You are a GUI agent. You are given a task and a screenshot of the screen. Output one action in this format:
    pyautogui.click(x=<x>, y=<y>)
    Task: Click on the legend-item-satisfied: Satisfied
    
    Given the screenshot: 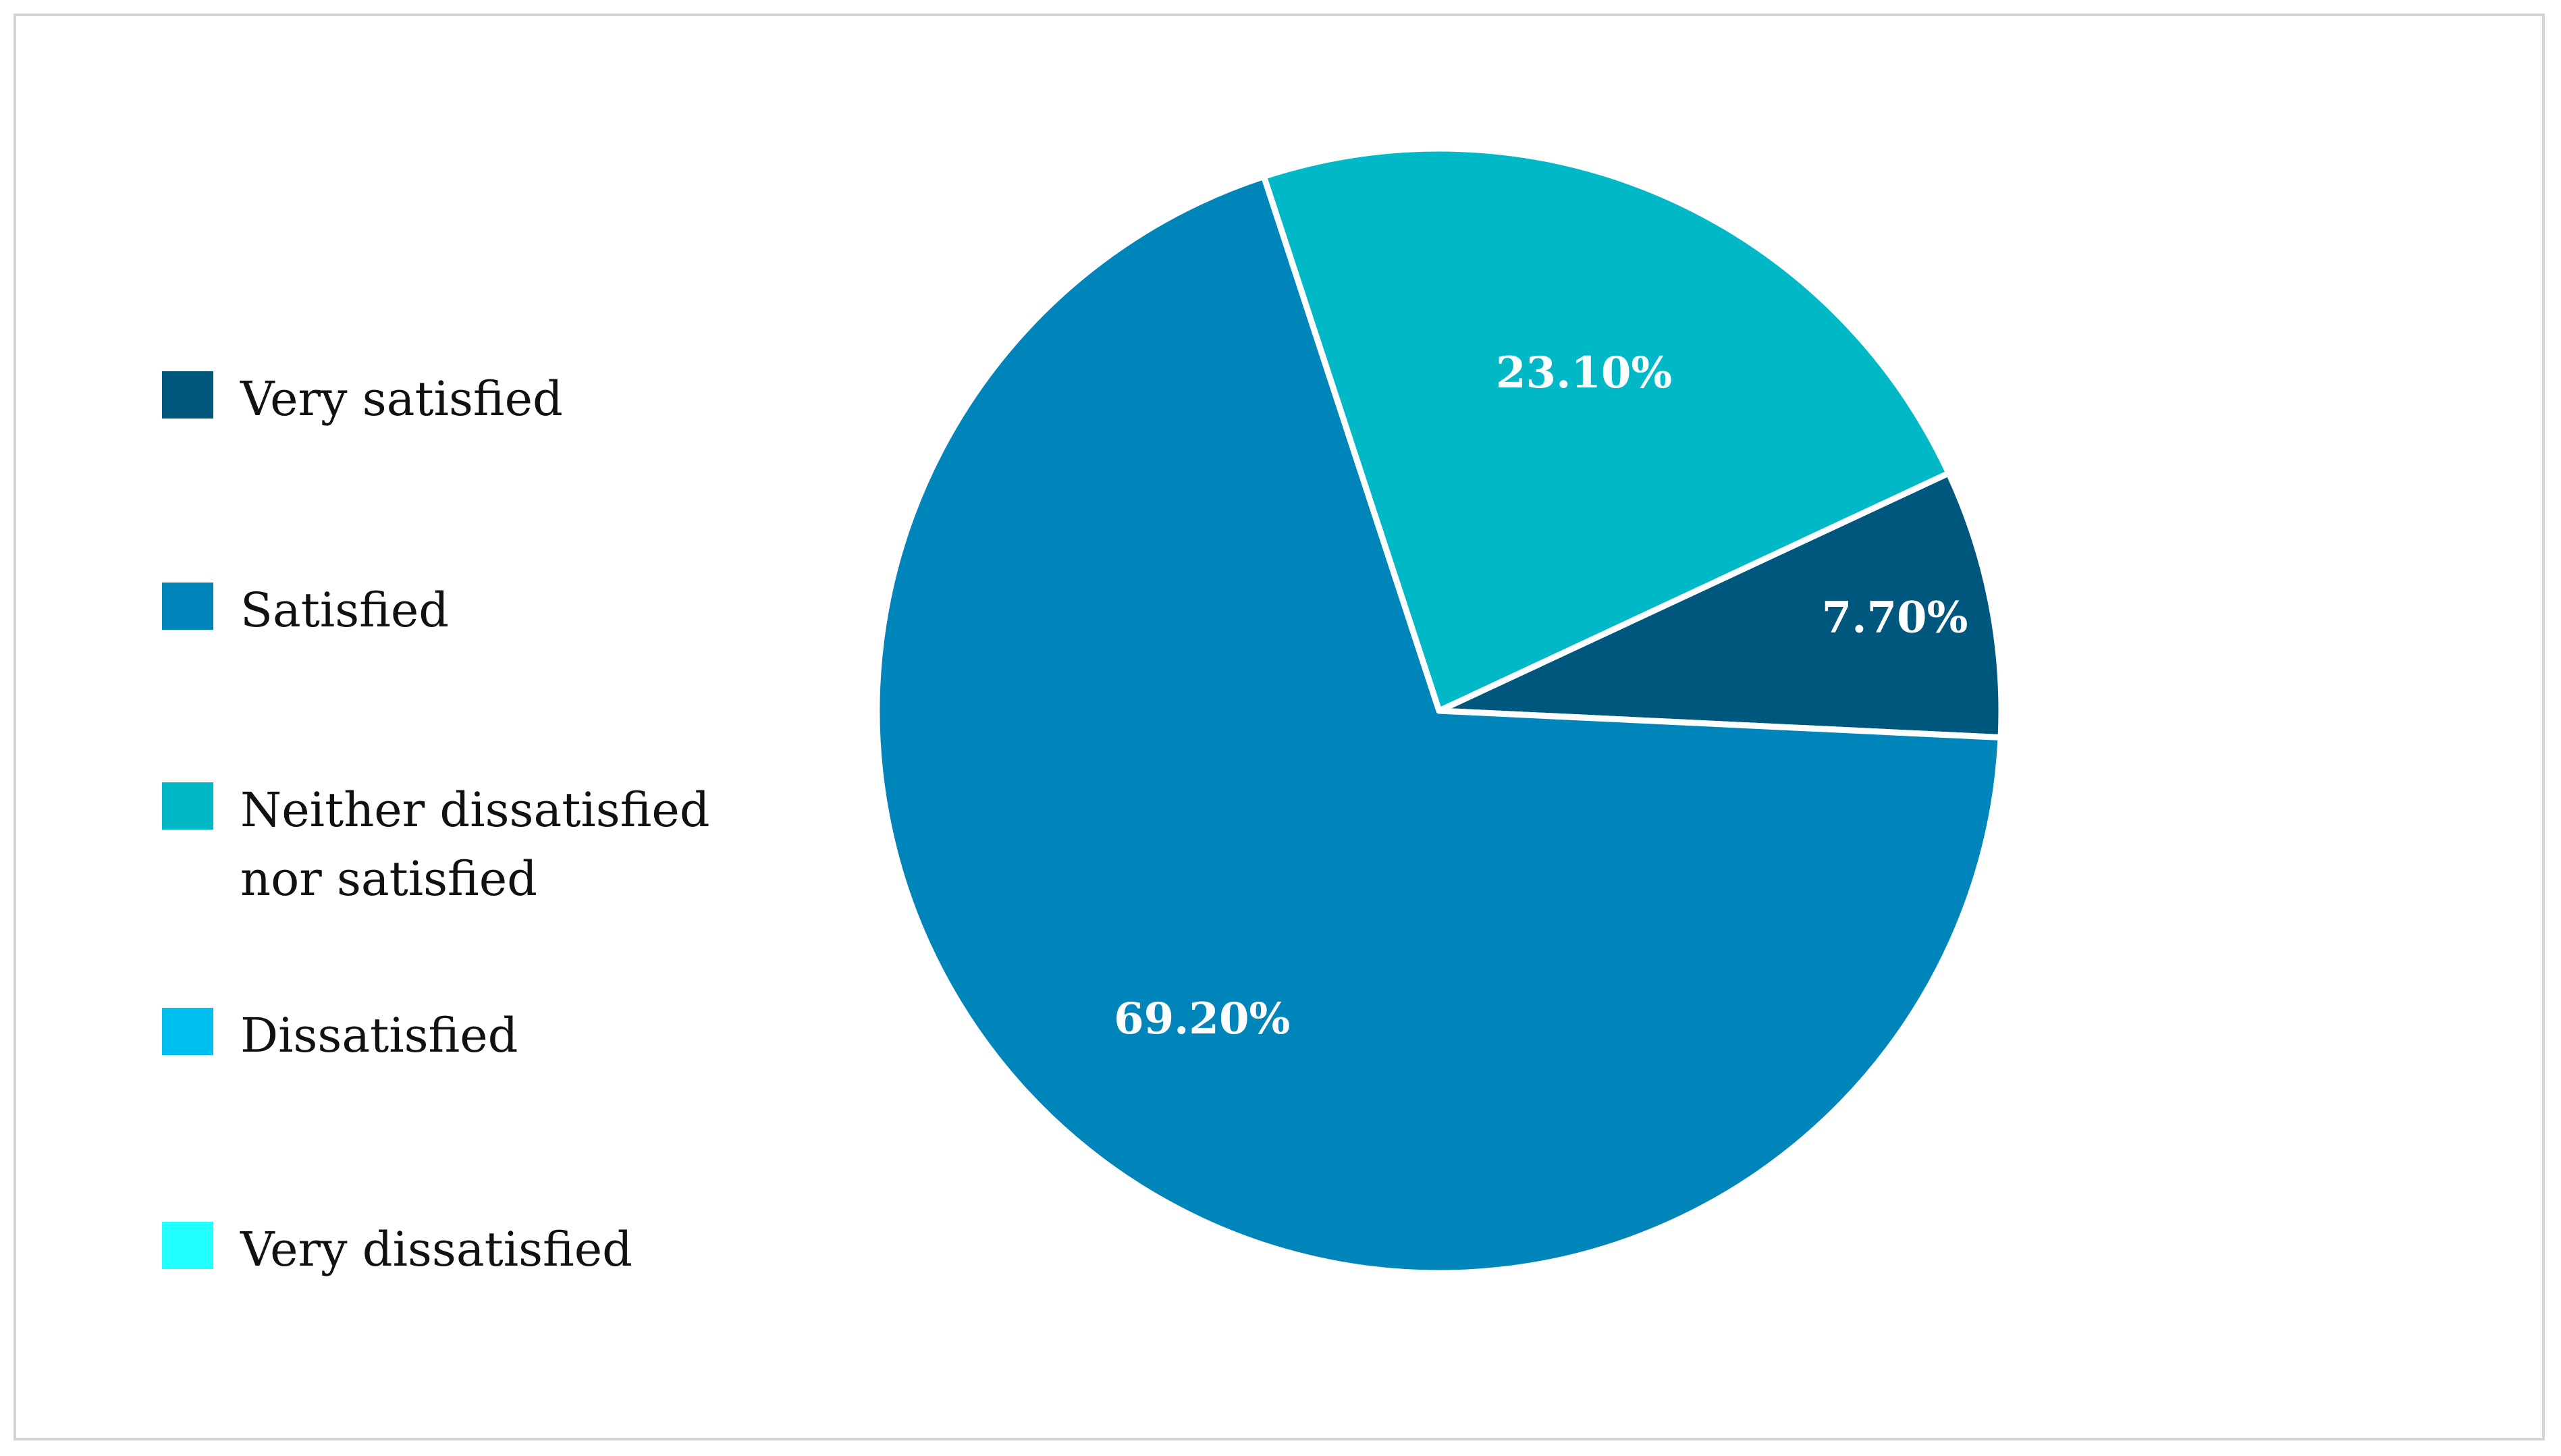 What is the action you would take?
    pyautogui.click(x=457, y=610)
    